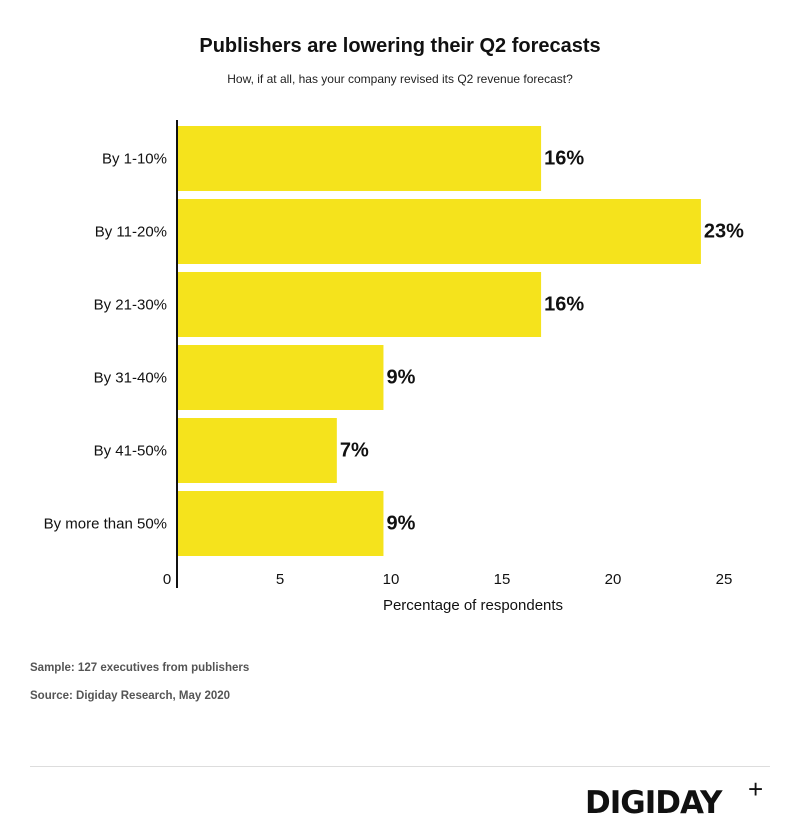 The image size is (800, 837). What do you see at coordinates (473, 605) in the screenshot?
I see `x-axis-title: Percentage of respondents` at bounding box center [473, 605].